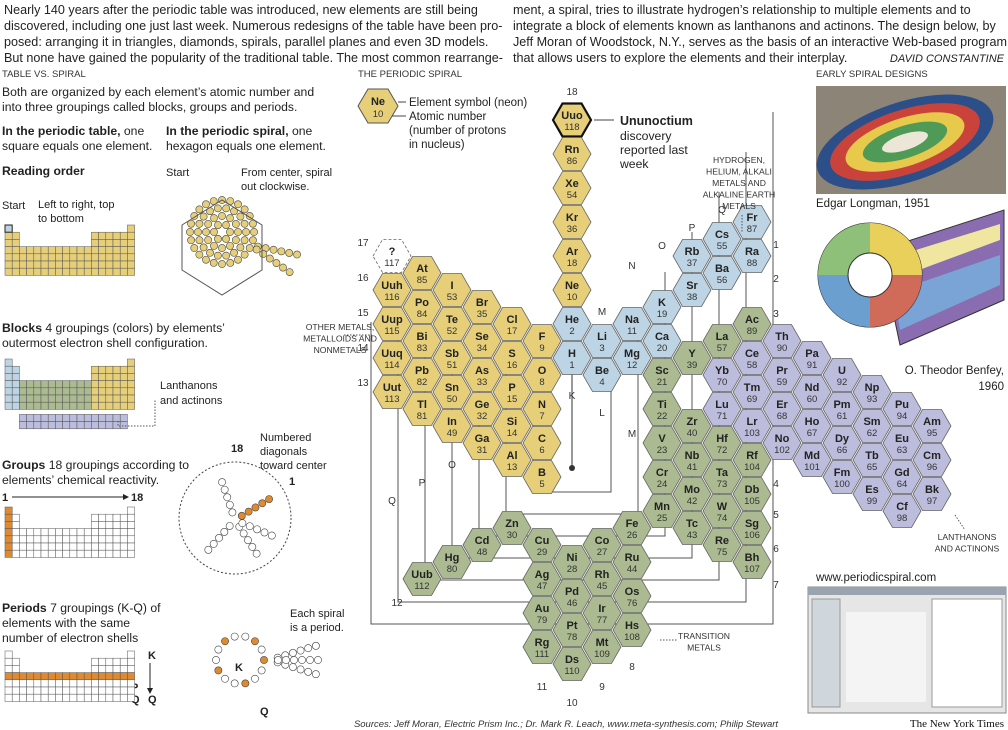  Describe the element at coordinates (692, 535) in the screenshot. I see `atomic-number: 43` at that location.